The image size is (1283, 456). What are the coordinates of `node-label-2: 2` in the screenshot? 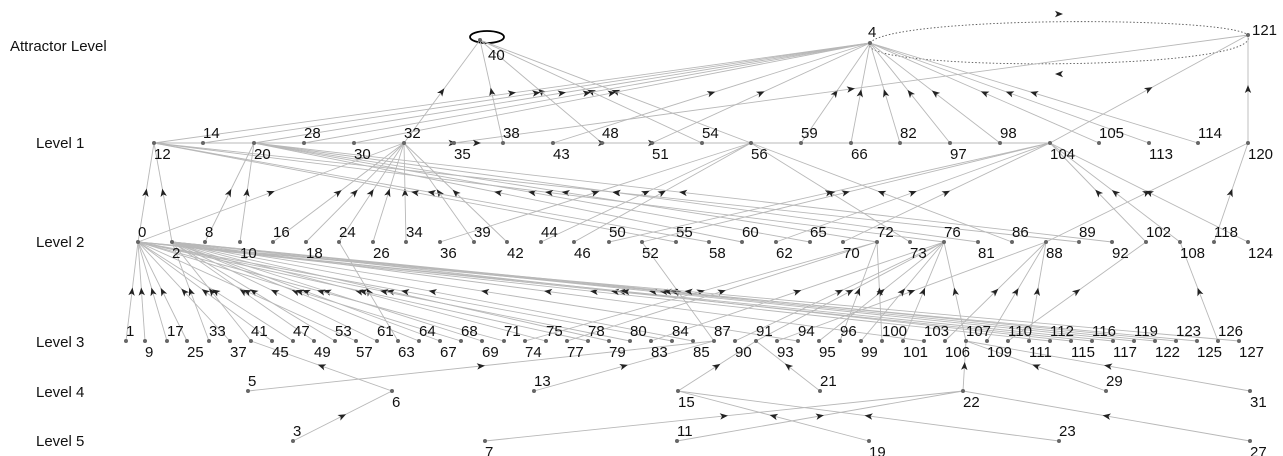 It's located at (176, 253).